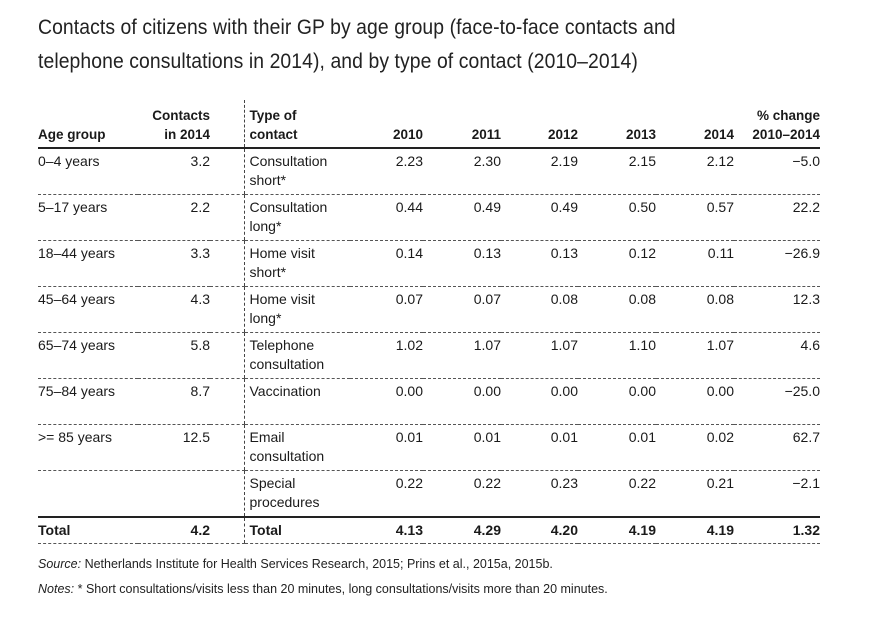  What do you see at coordinates (386, 309) in the screenshot?
I see `value-2010-cell: 0.07` at bounding box center [386, 309].